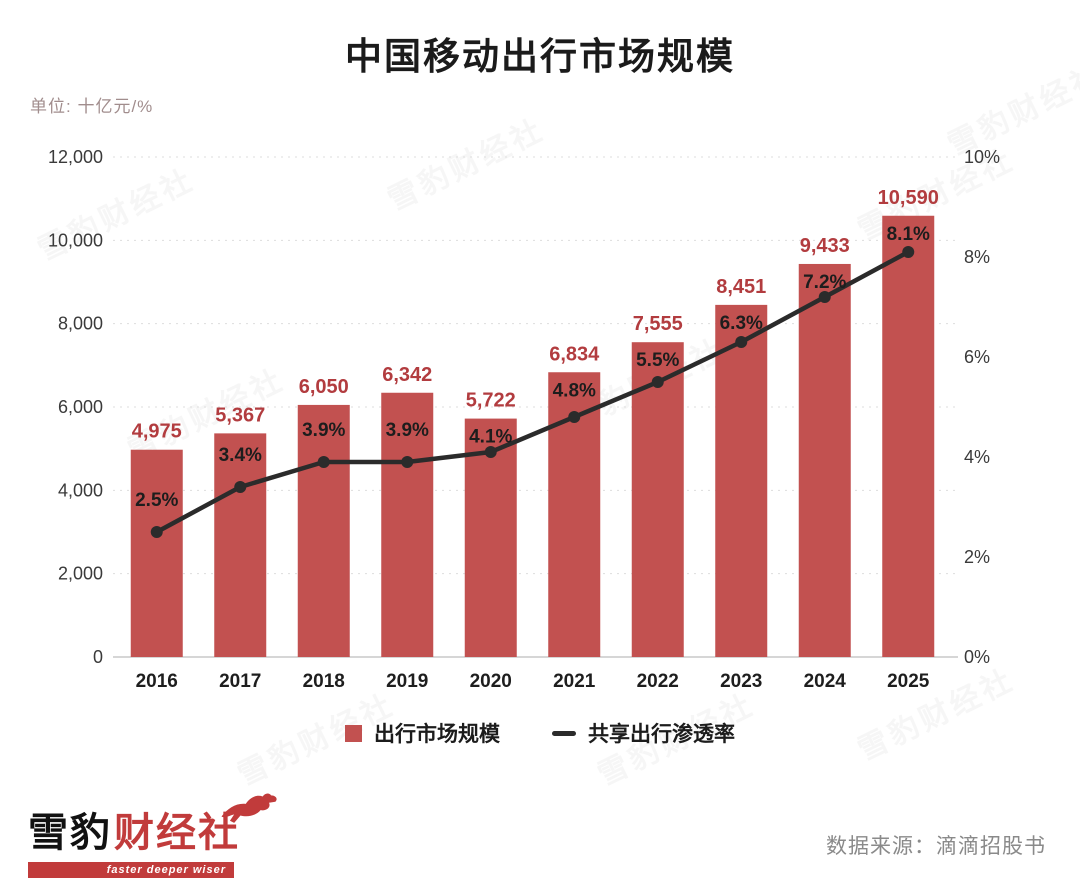 The height and width of the screenshot is (889, 1080). Describe the element at coordinates (75, 157) in the screenshot. I see `left-axis-tick: 12,000` at that location.